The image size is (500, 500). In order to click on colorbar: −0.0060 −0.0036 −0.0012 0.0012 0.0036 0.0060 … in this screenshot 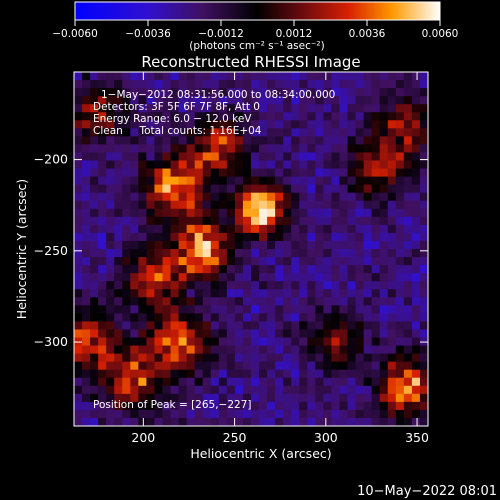, I will do `click(255, 26)`.